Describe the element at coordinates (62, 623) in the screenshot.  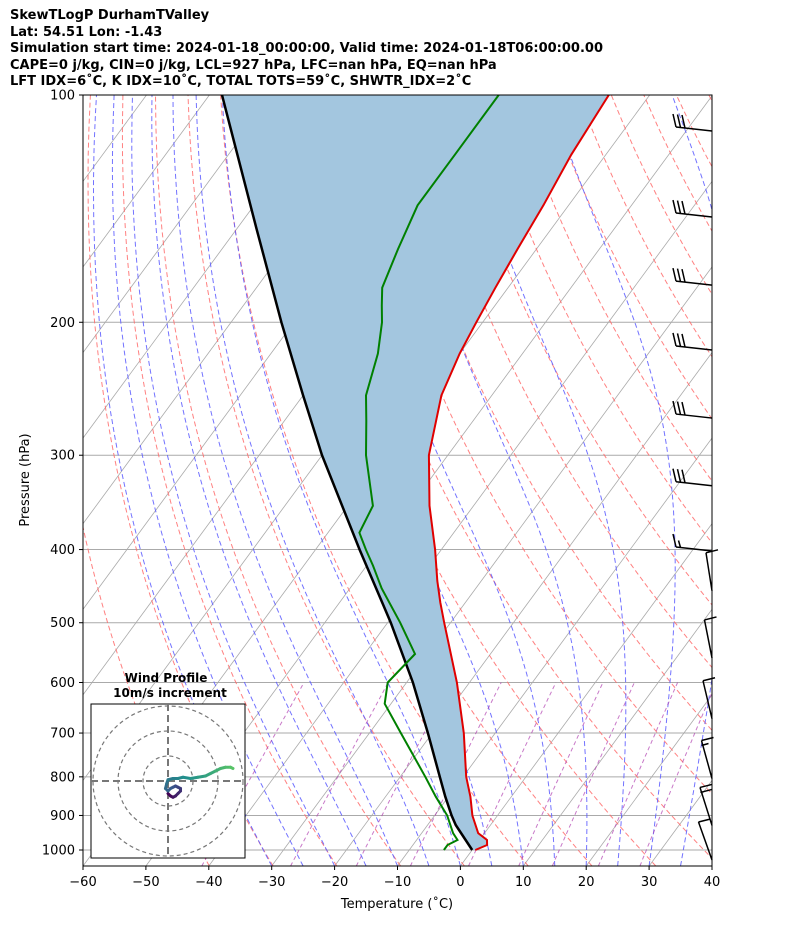
I see `y-tick-label: 500` at that location.